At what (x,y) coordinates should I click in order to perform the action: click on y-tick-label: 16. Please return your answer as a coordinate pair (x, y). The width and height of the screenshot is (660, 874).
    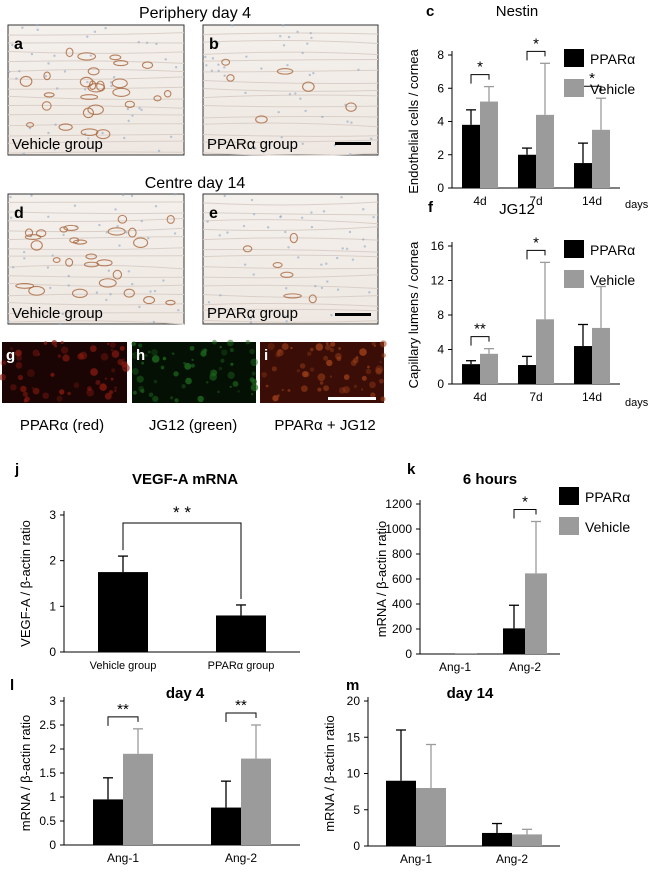
    Looking at the image, I should click on (438, 246).